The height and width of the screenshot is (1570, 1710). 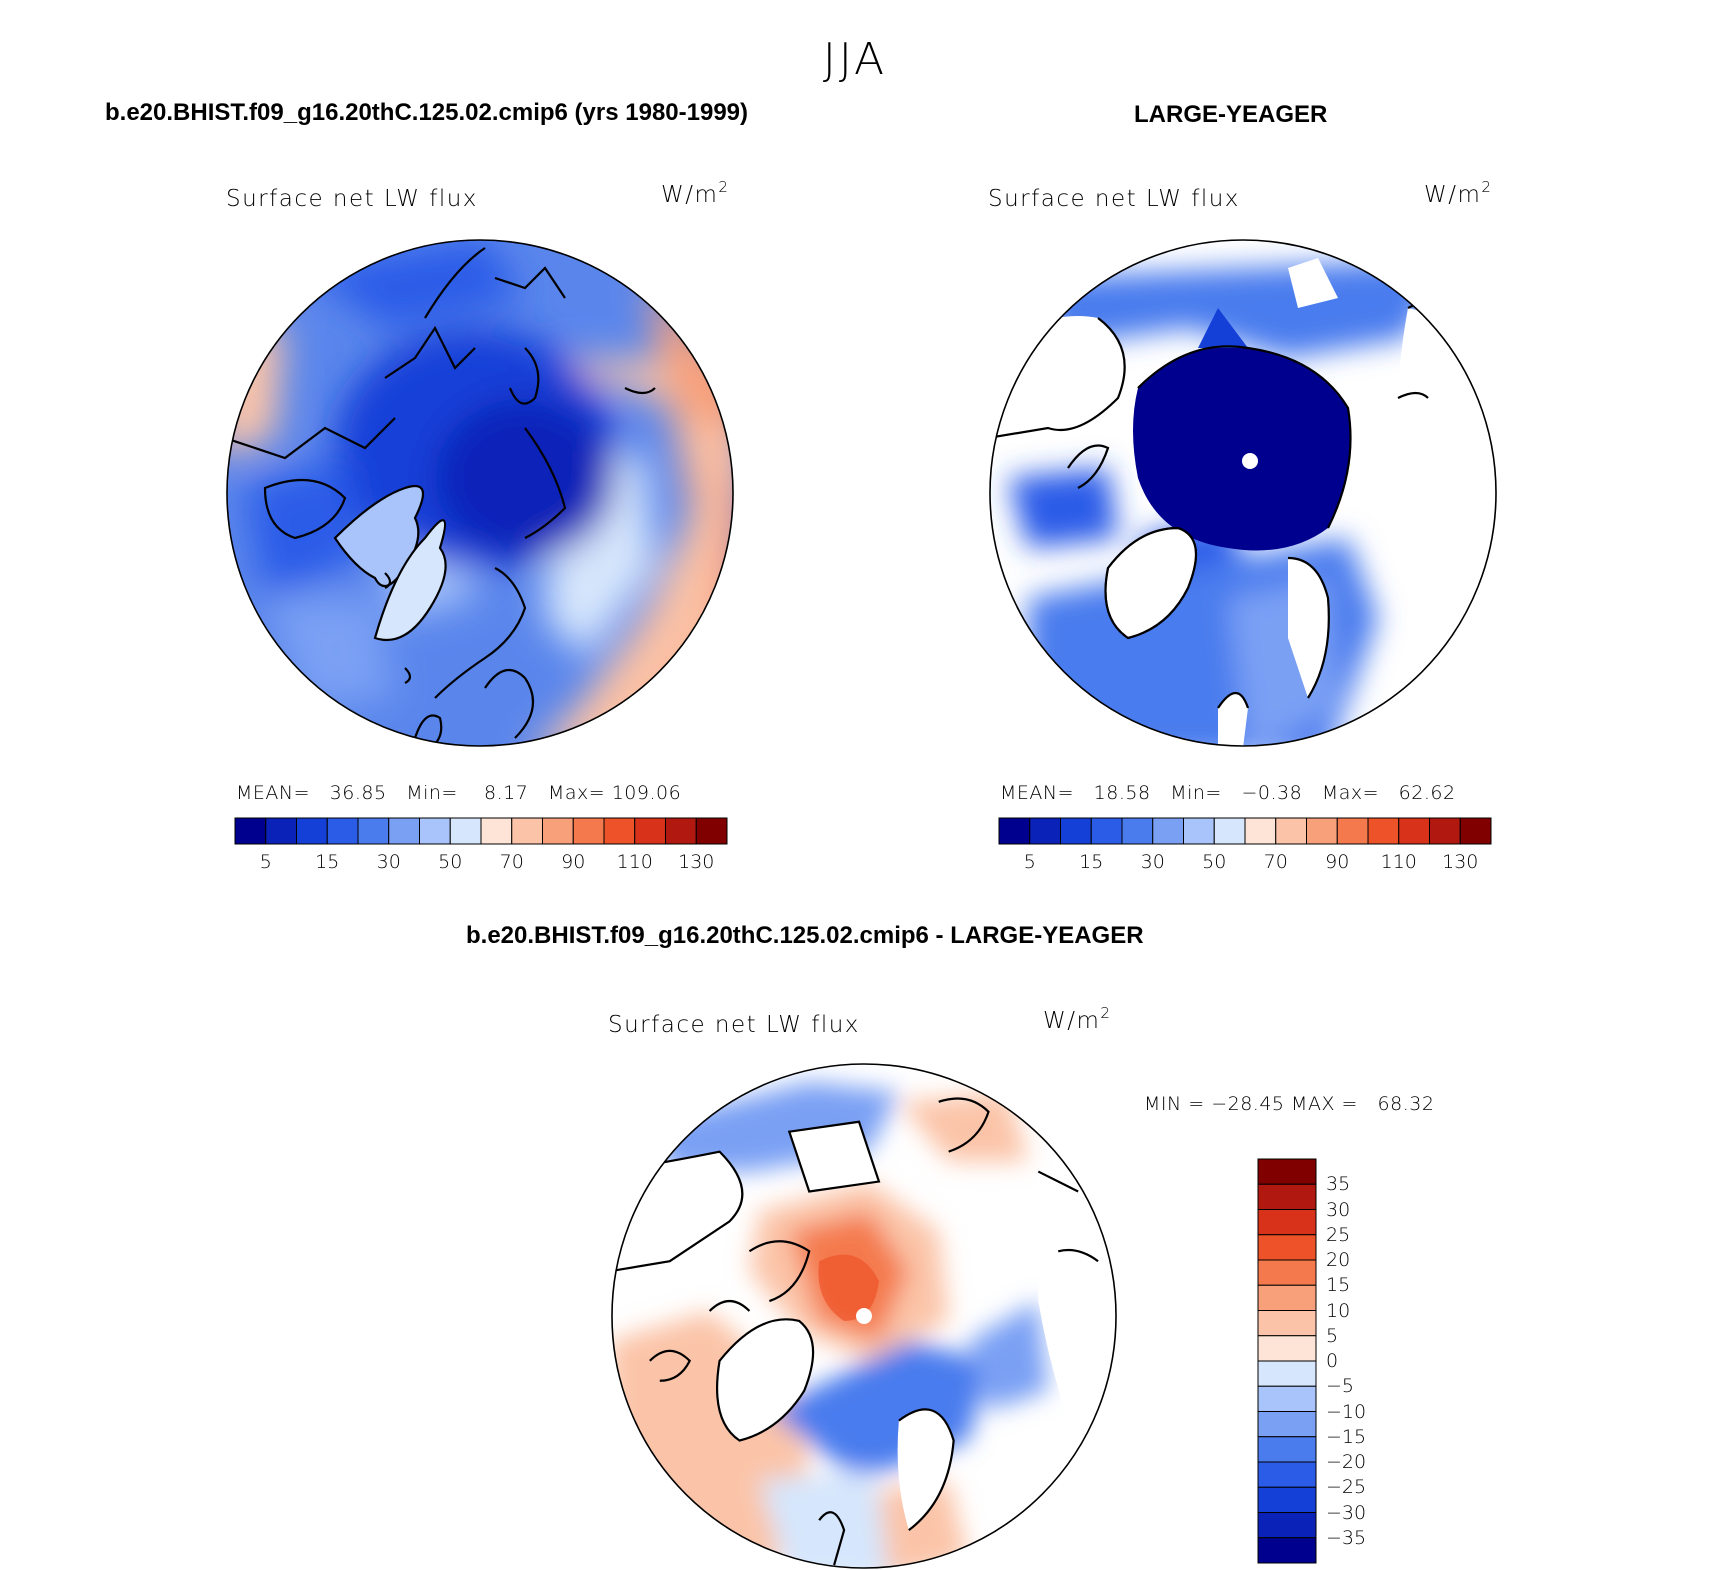 What do you see at coordinates (695, 193) in the screenshot?
I see `model-units: W/m2` at bounding box center [695, 193].